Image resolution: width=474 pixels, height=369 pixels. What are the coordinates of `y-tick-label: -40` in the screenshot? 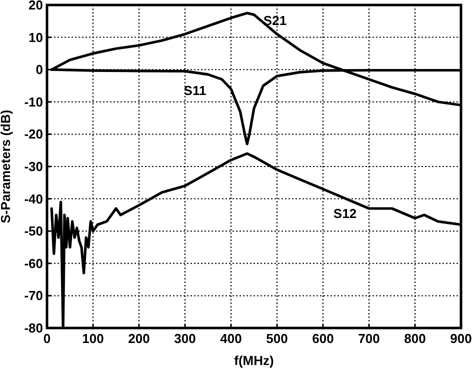 It's located at (33, 198).